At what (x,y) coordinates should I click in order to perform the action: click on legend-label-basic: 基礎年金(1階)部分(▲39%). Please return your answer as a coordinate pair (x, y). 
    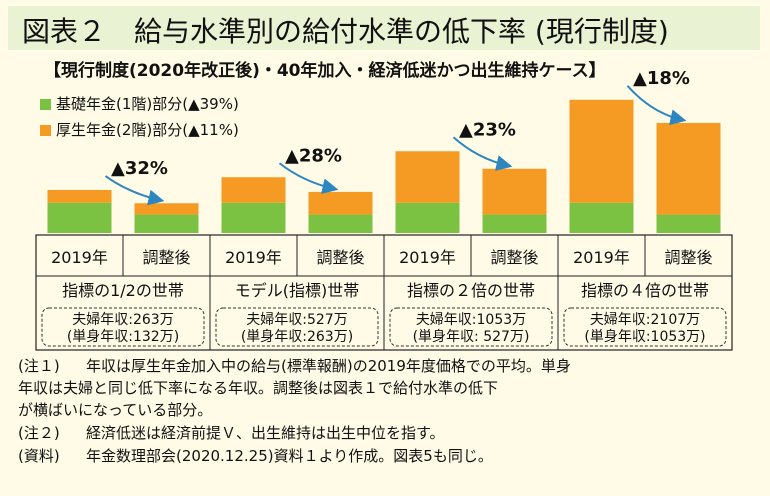
    Looking at the image, I should click on (147, 104).